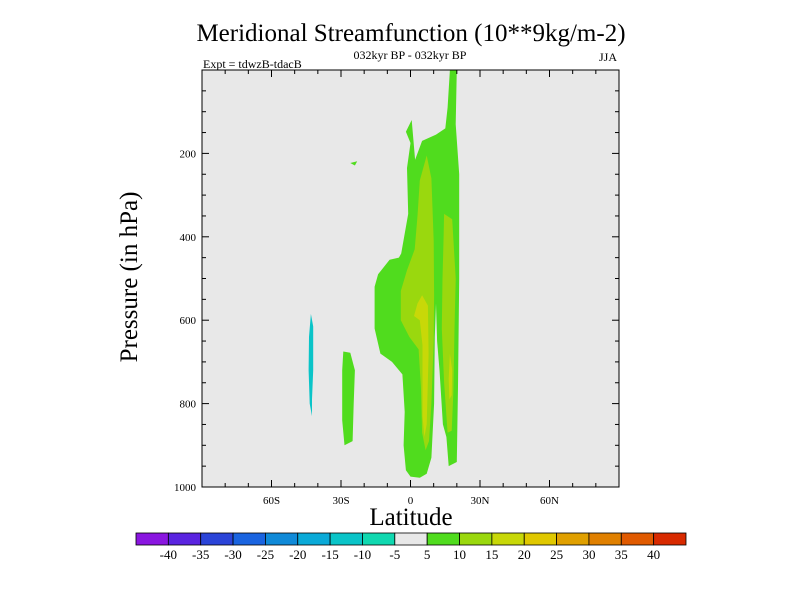 The height and width of the screenshot is (600, 800). What do you see at coordinates (410, 517) in the screenshot?
I see `x-axis-label: Latitude` at bounding box center [410, 517].